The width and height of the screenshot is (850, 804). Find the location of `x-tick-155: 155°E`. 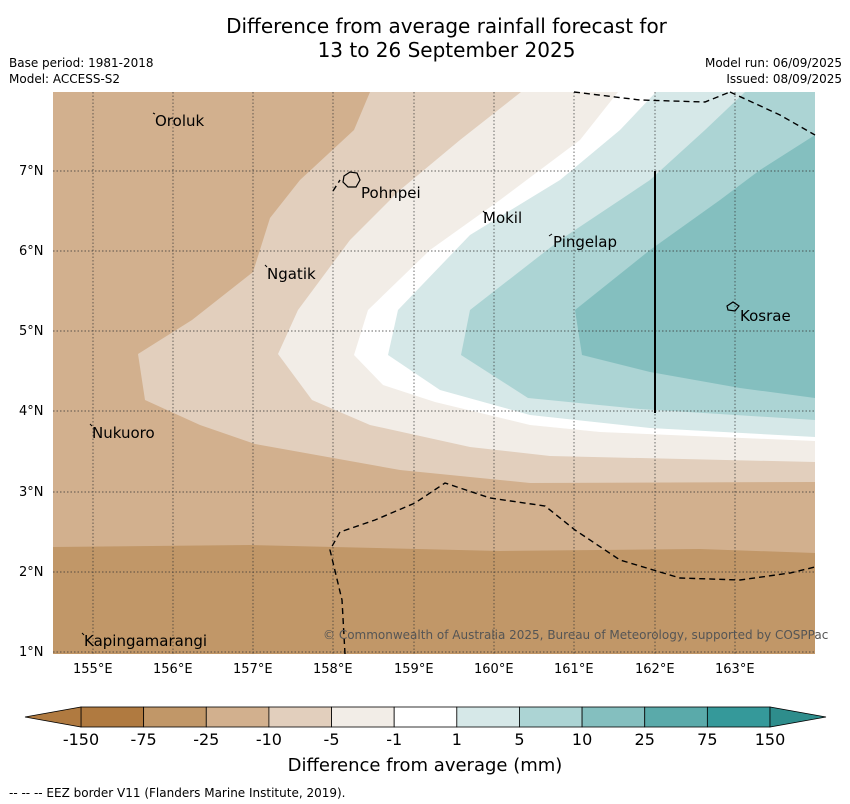

x-tick-155: 155°E is located at coordinates (93, 669).